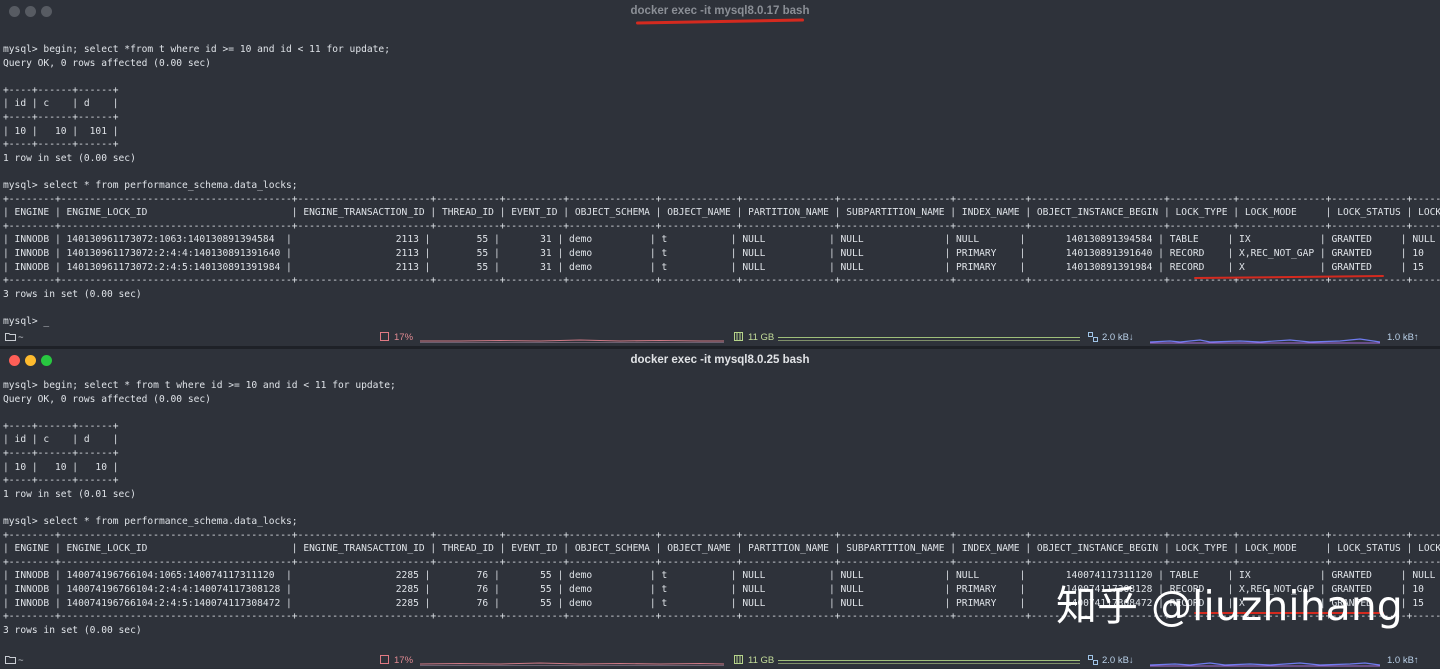 This screenshot has height=669, width=1440. What do you see at coordinates (1229, 606) in the screenshot?
I see `zhihu-watermark: 知乎 @liuzhihang` at bounding box center [1229, 606].